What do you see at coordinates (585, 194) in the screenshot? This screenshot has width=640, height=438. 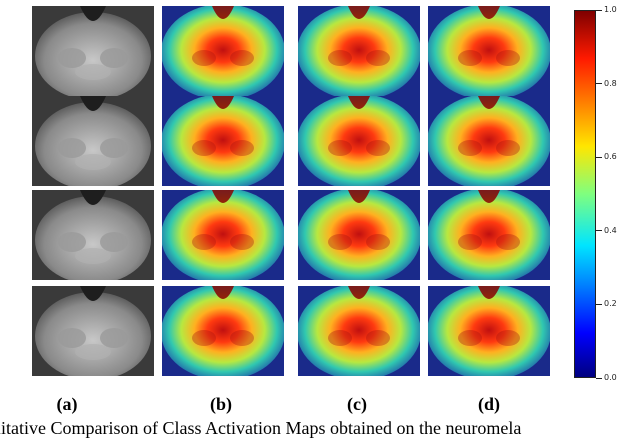 I see `colorbar` at bounding box center [585, 194].